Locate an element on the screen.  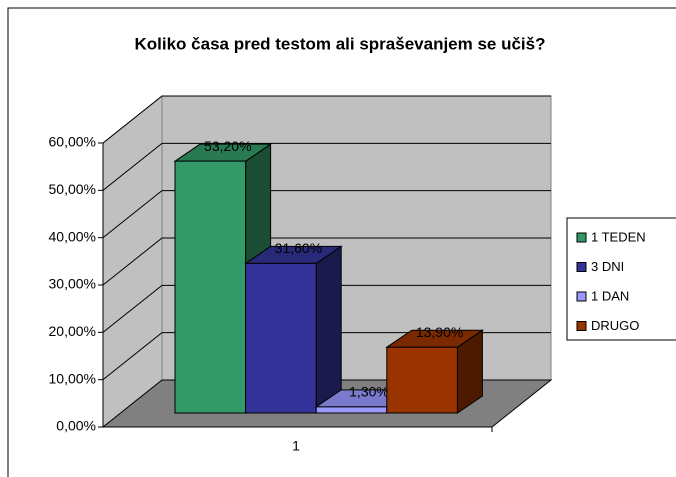
y-tick-label: 30,00% is located at coordinates (72, 284).